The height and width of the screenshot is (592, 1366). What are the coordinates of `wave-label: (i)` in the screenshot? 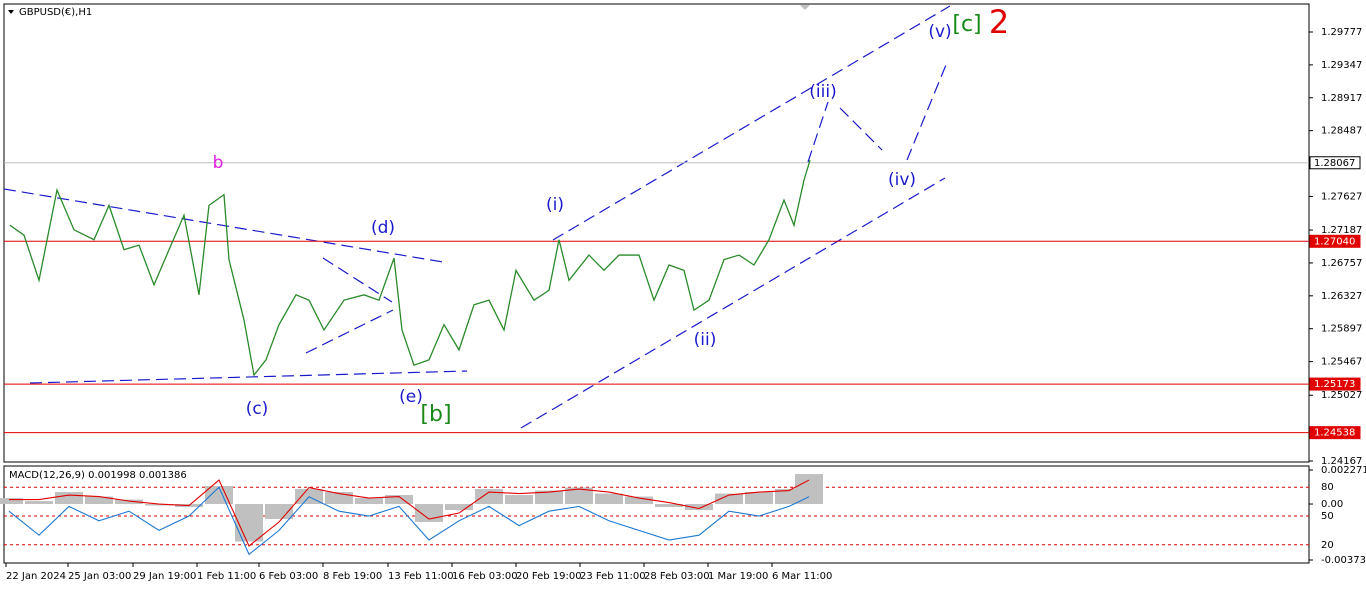 It's located at (555, 205).